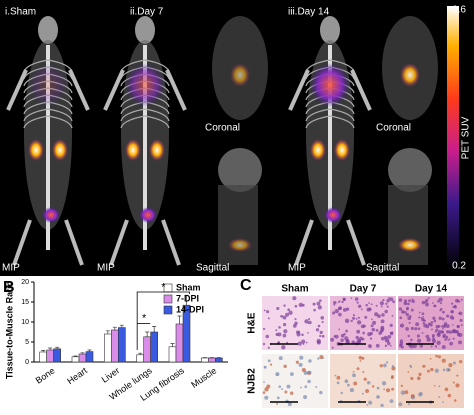  What do you see at coordinates (20, 12) in the screenshot?
I see `column-title: i.Sham` at bounding box center [20, 12].